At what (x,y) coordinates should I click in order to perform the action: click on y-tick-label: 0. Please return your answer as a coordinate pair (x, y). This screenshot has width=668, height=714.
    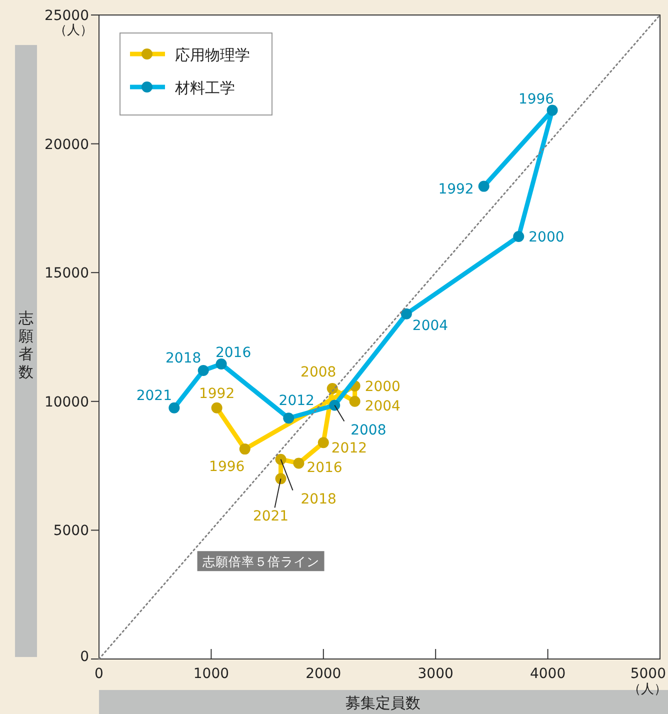
    Looking at the image, I should click on (84, 657).